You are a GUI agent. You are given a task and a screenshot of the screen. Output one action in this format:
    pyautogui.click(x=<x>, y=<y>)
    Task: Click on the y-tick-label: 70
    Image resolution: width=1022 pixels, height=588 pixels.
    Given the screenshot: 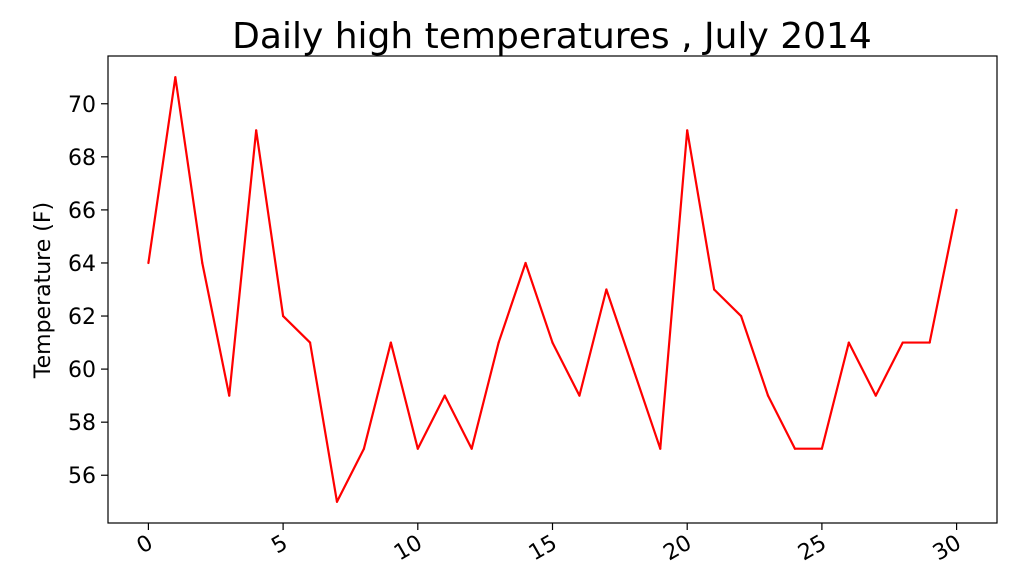 What is the action you would take?
    pyautogui.click(x=82, y=105)
    